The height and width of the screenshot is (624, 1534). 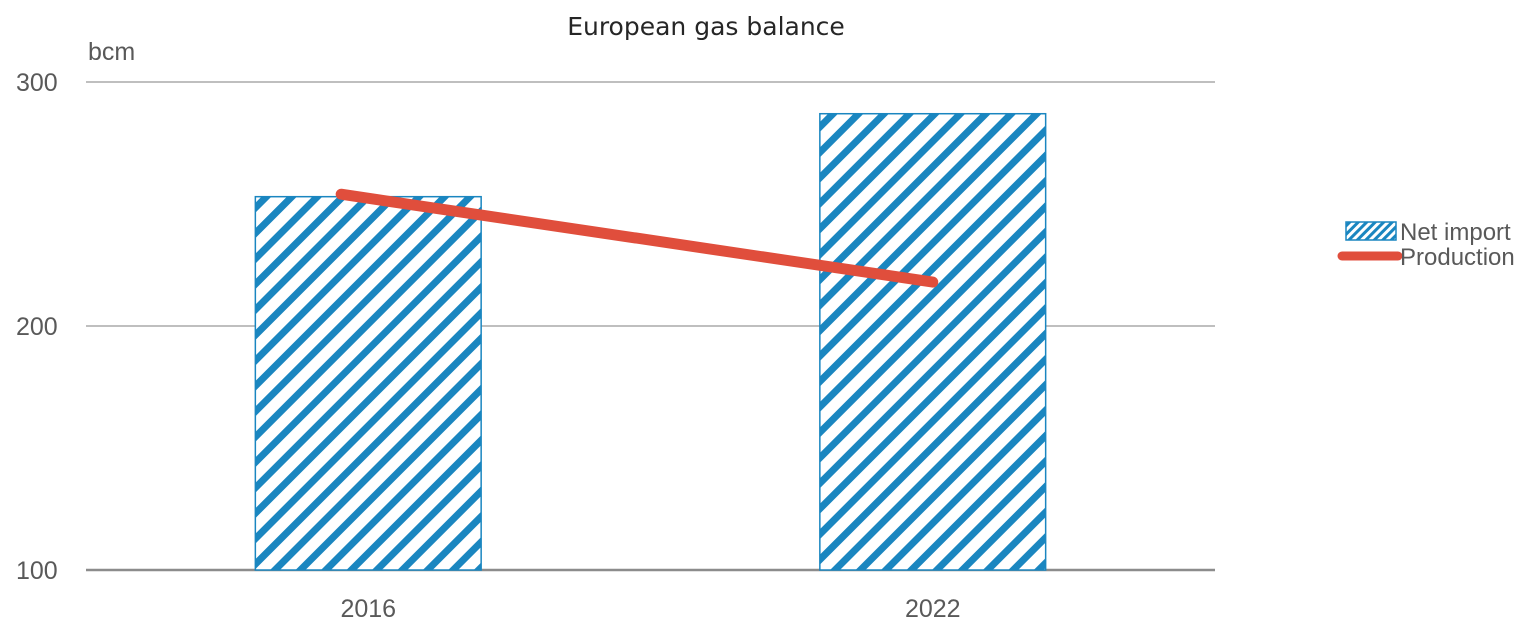 I want to click on production-line-series, so click(x=637, y=238).